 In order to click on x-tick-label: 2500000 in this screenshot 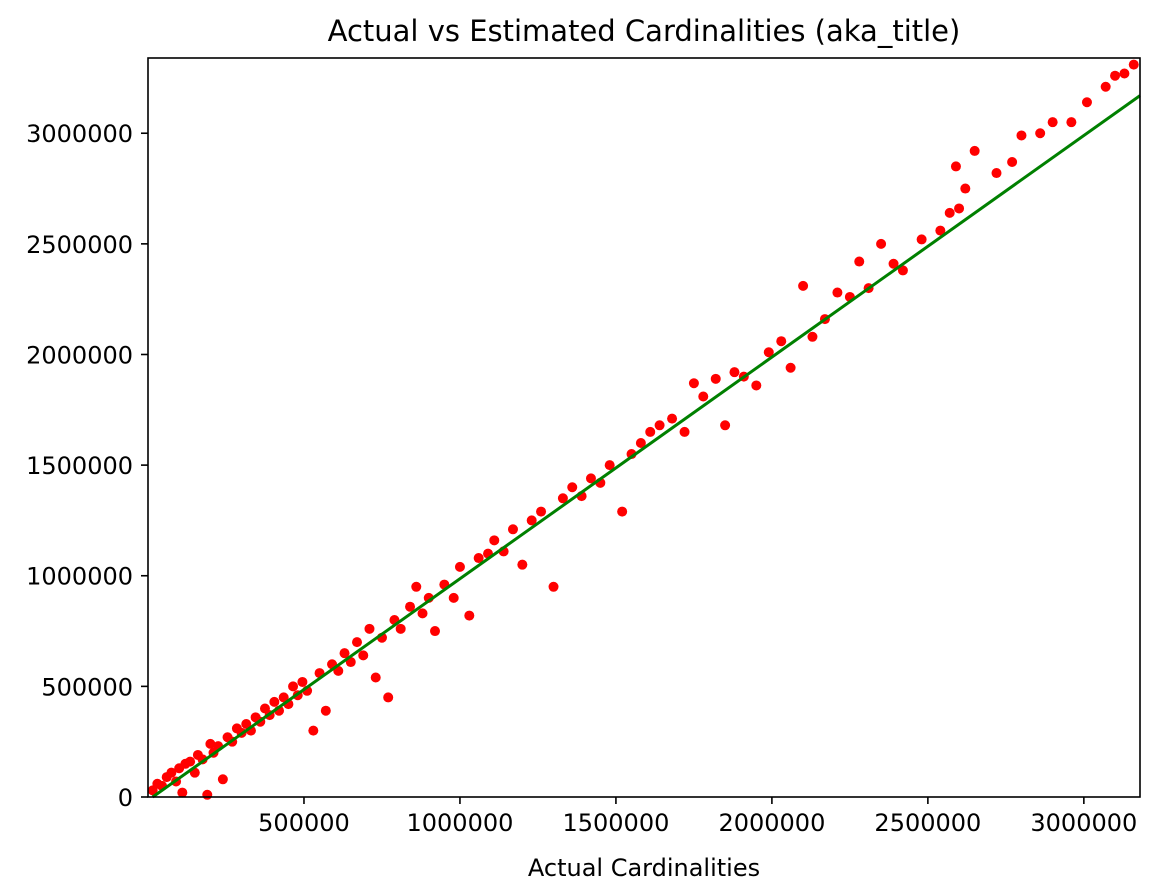, I will do `click(927, 823)`.